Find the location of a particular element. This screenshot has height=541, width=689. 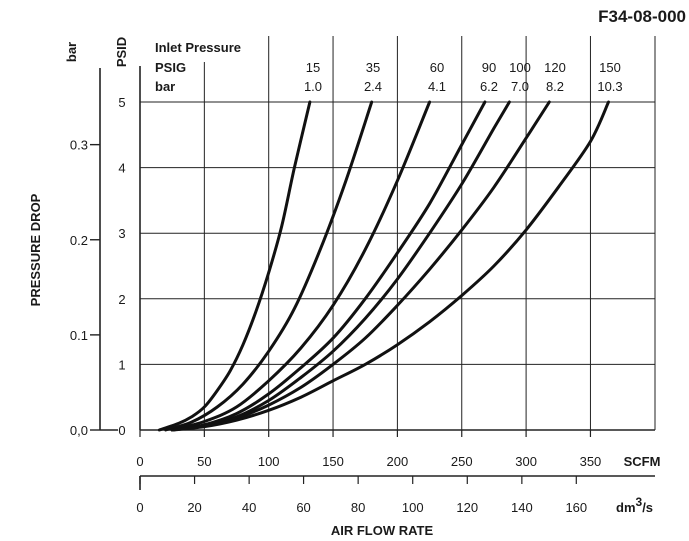

legend-bar-90: 6.2 is located at coordinates (489, 86).